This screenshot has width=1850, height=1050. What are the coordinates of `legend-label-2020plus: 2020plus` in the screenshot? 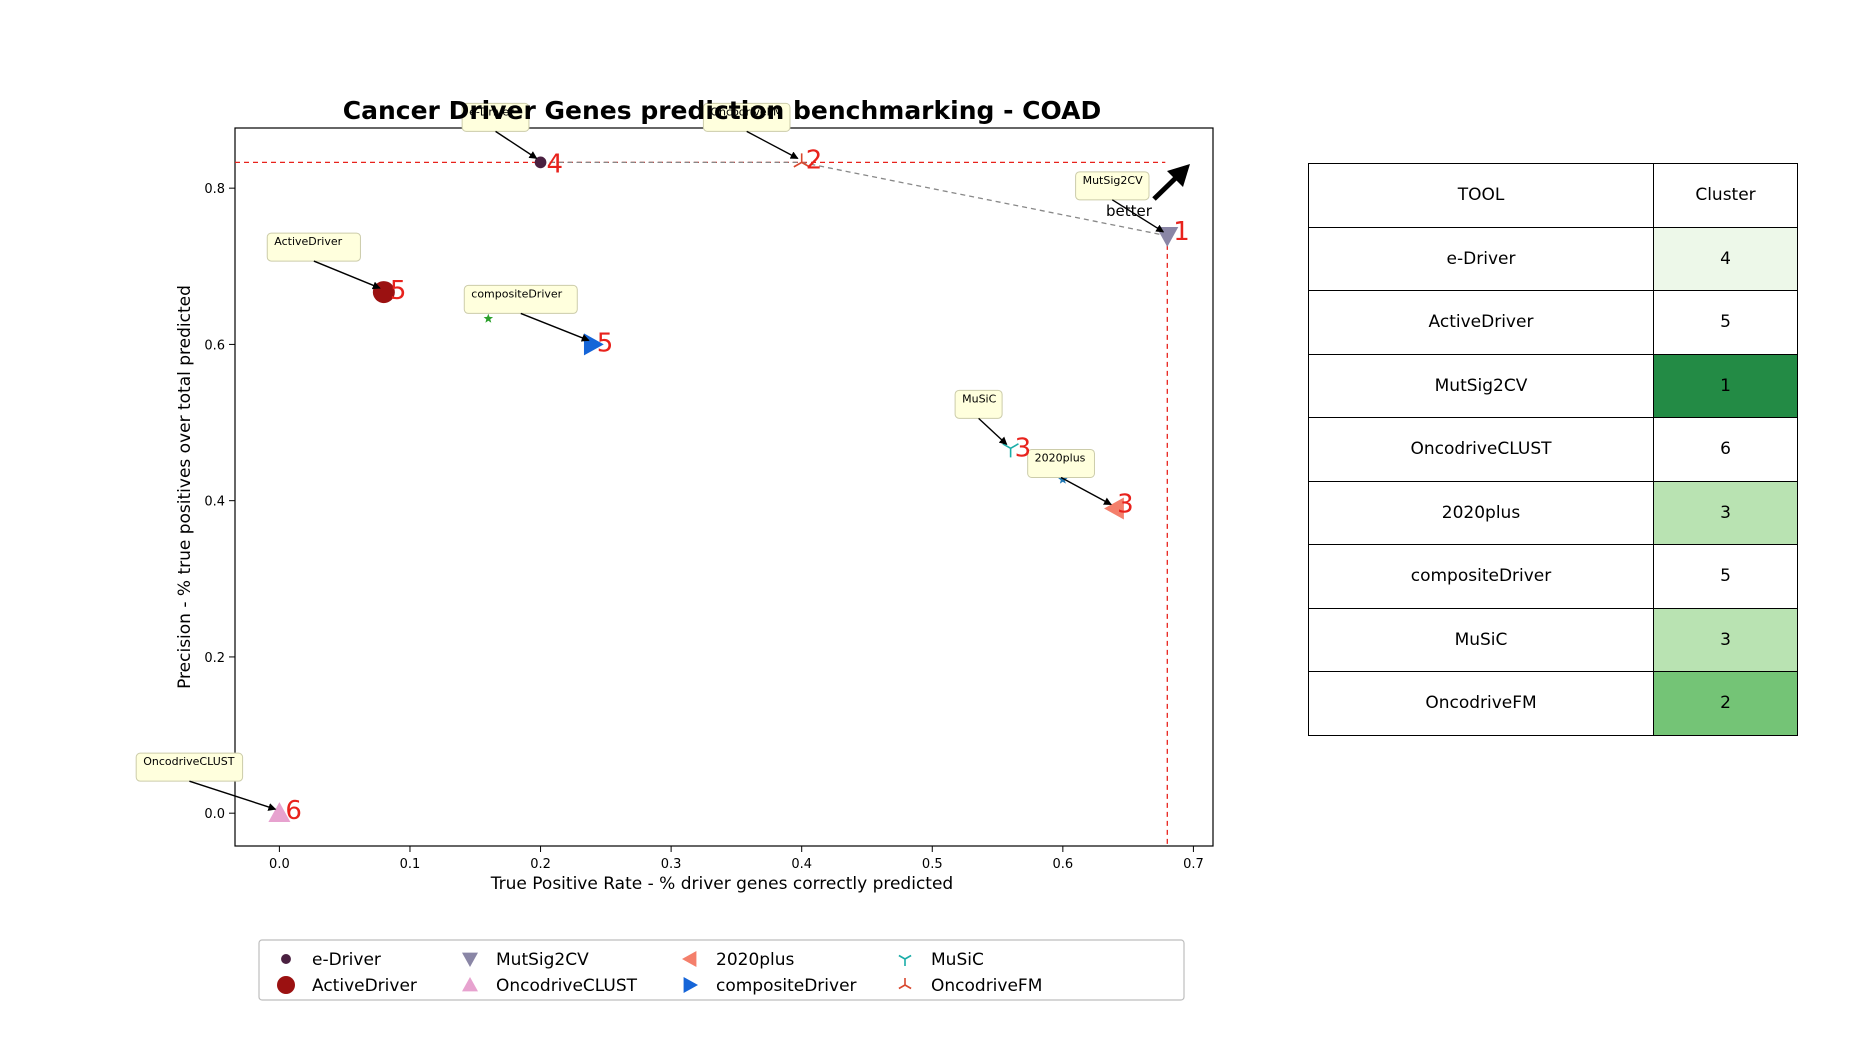 It's located at (755, 960).